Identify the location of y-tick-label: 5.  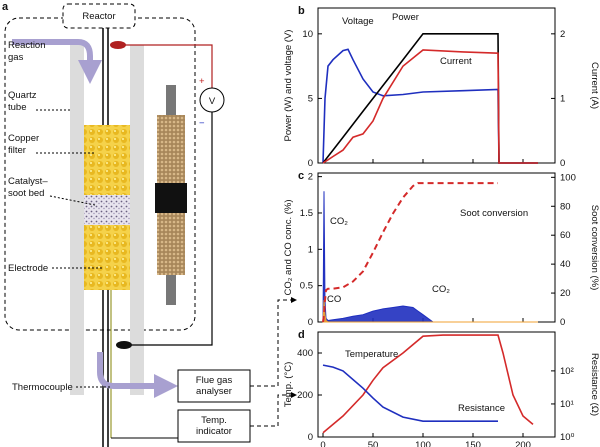
(310, 98).